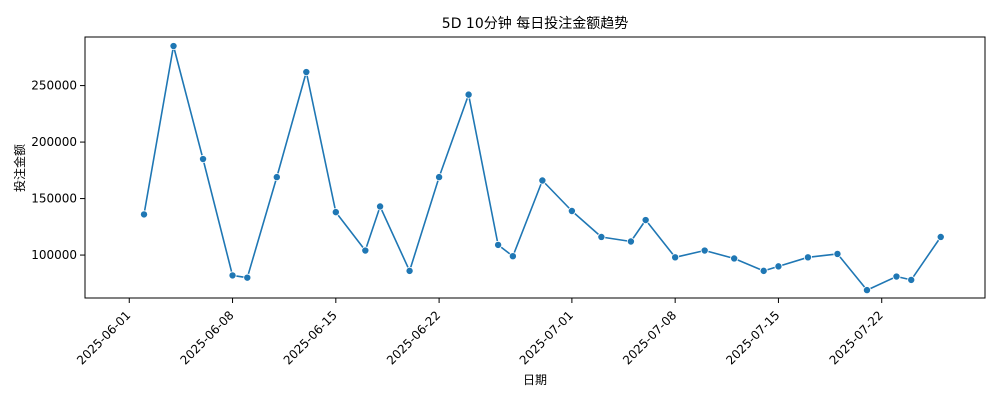 The height and width of the screenshot is (400, 1000). What do you see at coordinates (54, 255) in the screenshot?
I see `y-tick-label: 100000` at bounding box center [54, 255].